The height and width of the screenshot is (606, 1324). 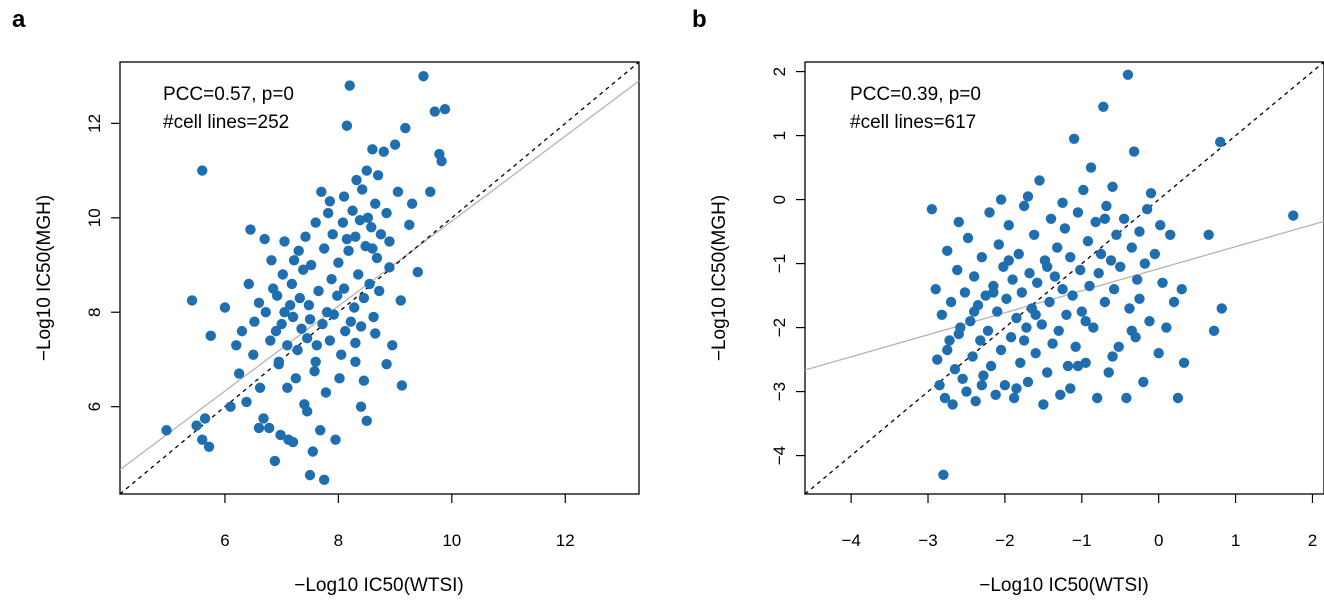 I want to click on panel-a-y-axis-title: −Log10 IC50(MGH), so click(x=44, y=278).